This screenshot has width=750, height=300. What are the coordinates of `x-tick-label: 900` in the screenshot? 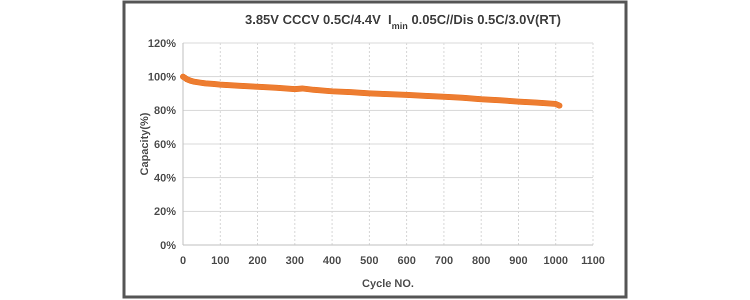 It's located at (518, 261).